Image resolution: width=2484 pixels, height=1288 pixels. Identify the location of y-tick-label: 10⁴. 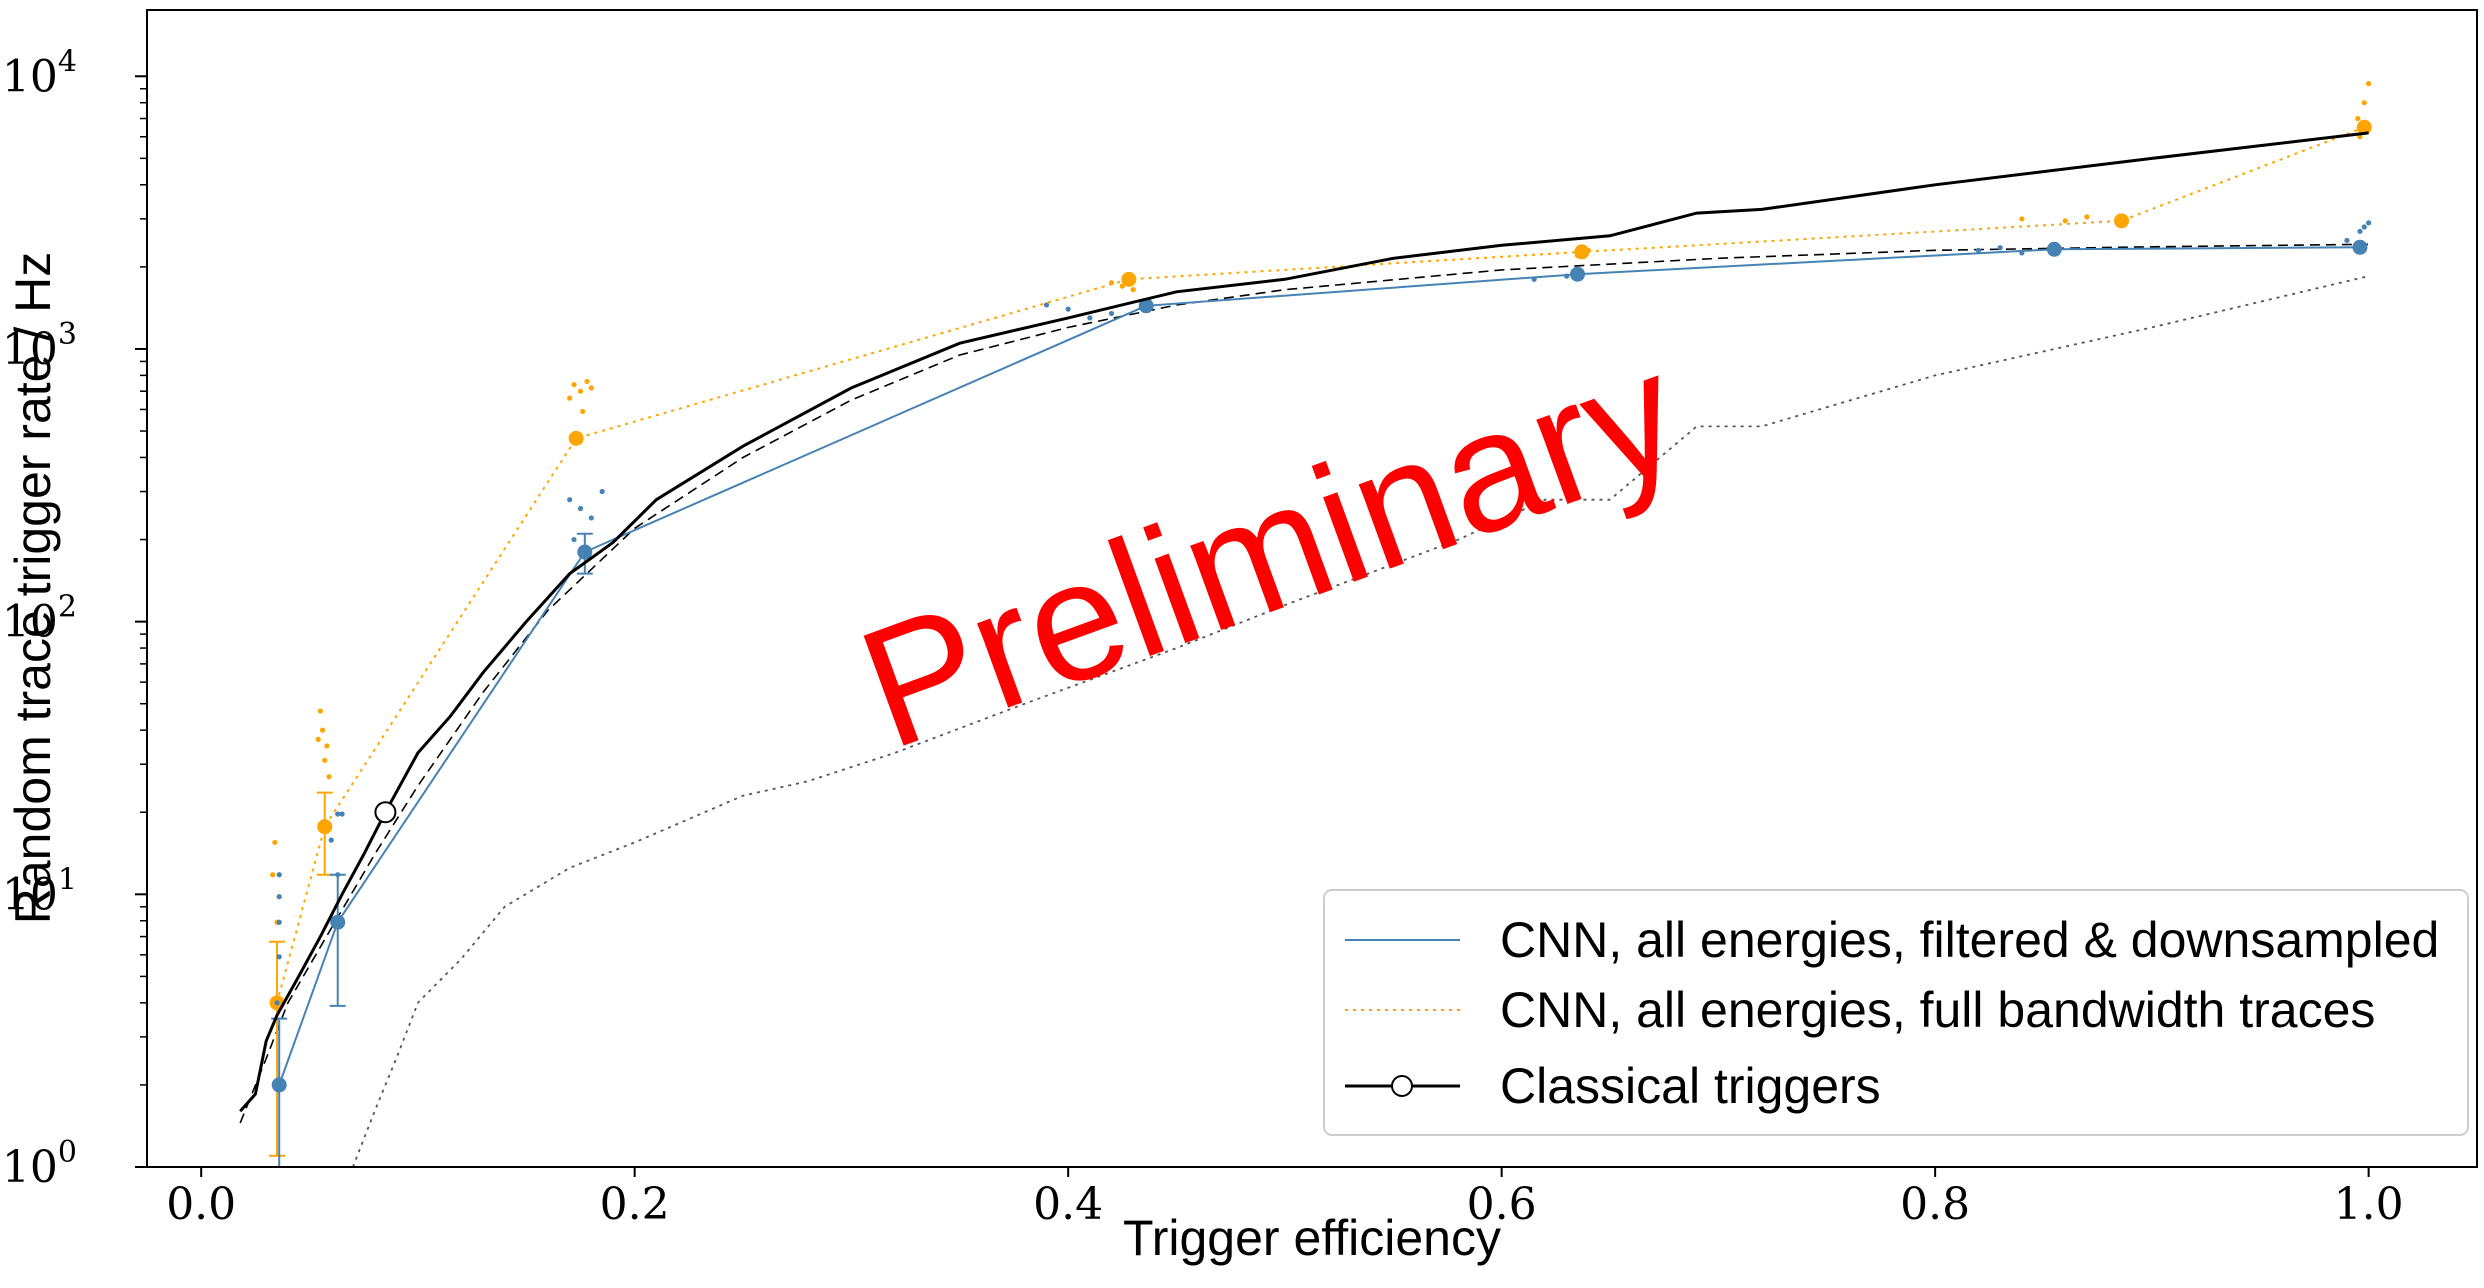
(39, 73).